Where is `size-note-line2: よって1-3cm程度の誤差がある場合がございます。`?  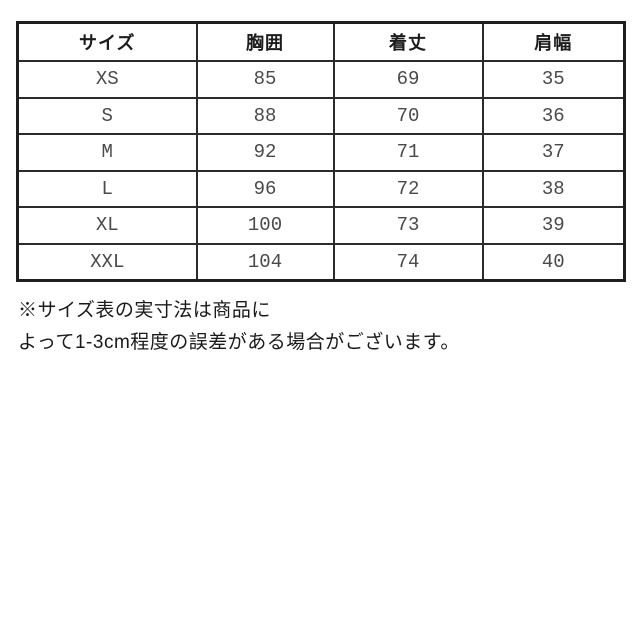 size-note-line2: よって1-3cm程度の誤差がある場合がございます。 is located at coordinates (239, 342).